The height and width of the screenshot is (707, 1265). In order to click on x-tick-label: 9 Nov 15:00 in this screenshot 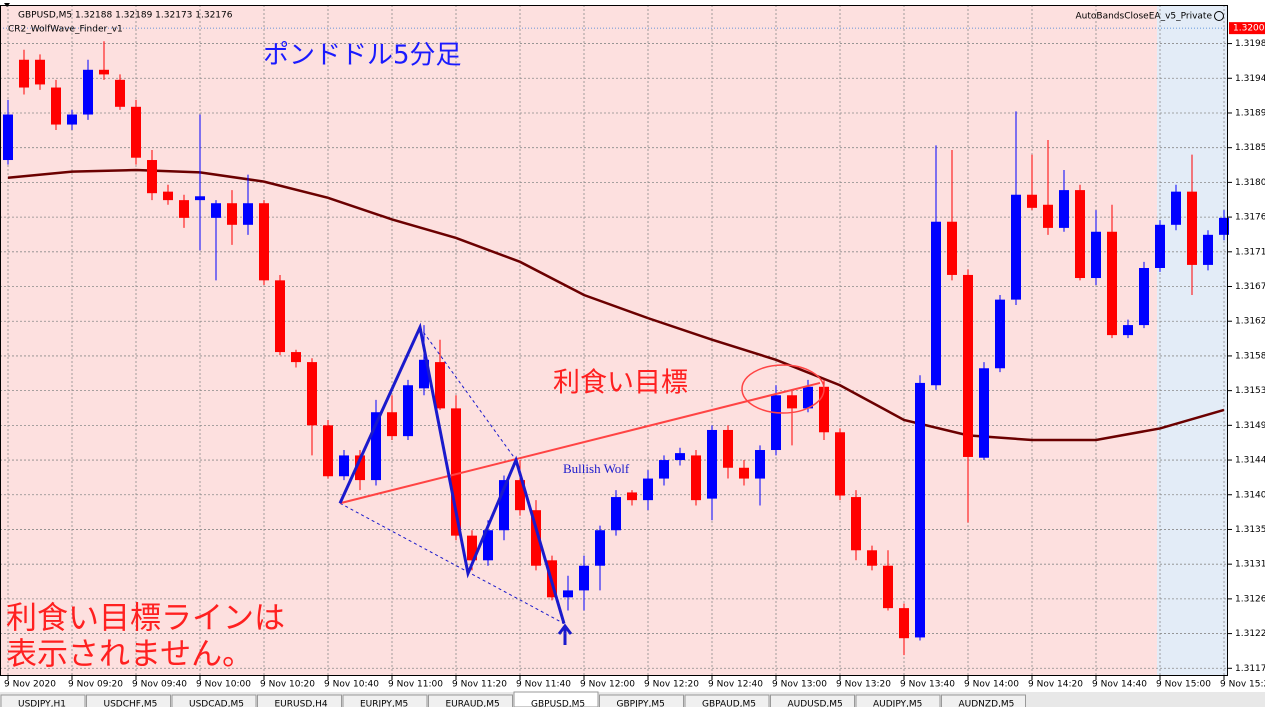, I will do `click(1183, 685)`.